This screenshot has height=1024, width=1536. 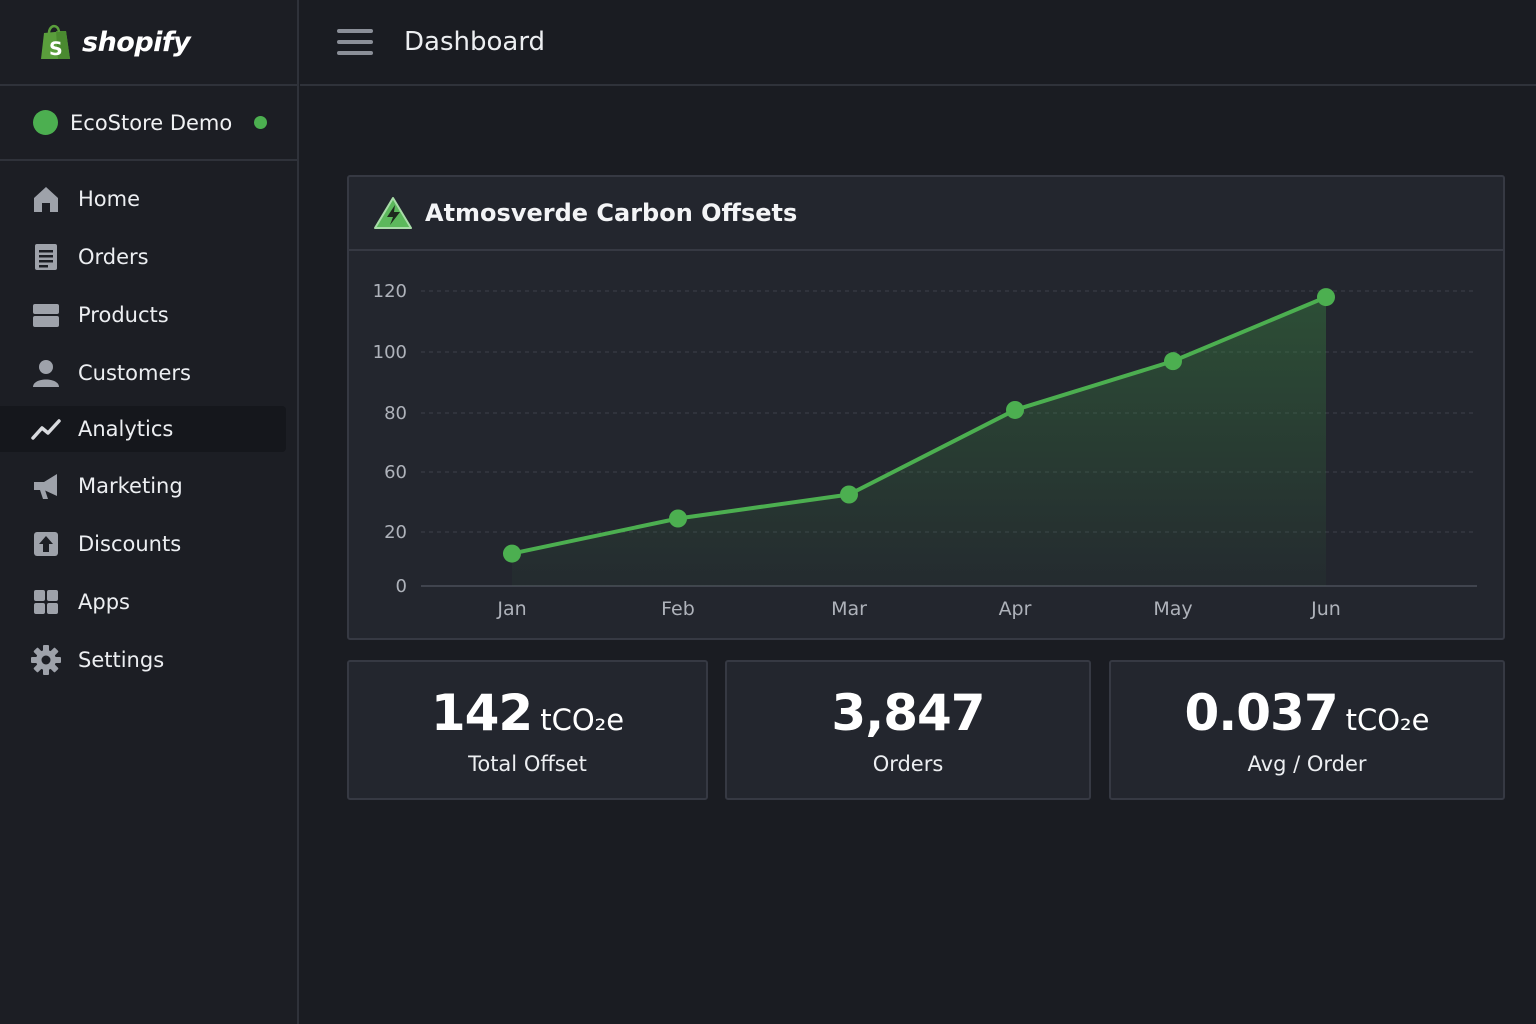 I want to click on x-tick-label: May, so click(x=1172, y=609).